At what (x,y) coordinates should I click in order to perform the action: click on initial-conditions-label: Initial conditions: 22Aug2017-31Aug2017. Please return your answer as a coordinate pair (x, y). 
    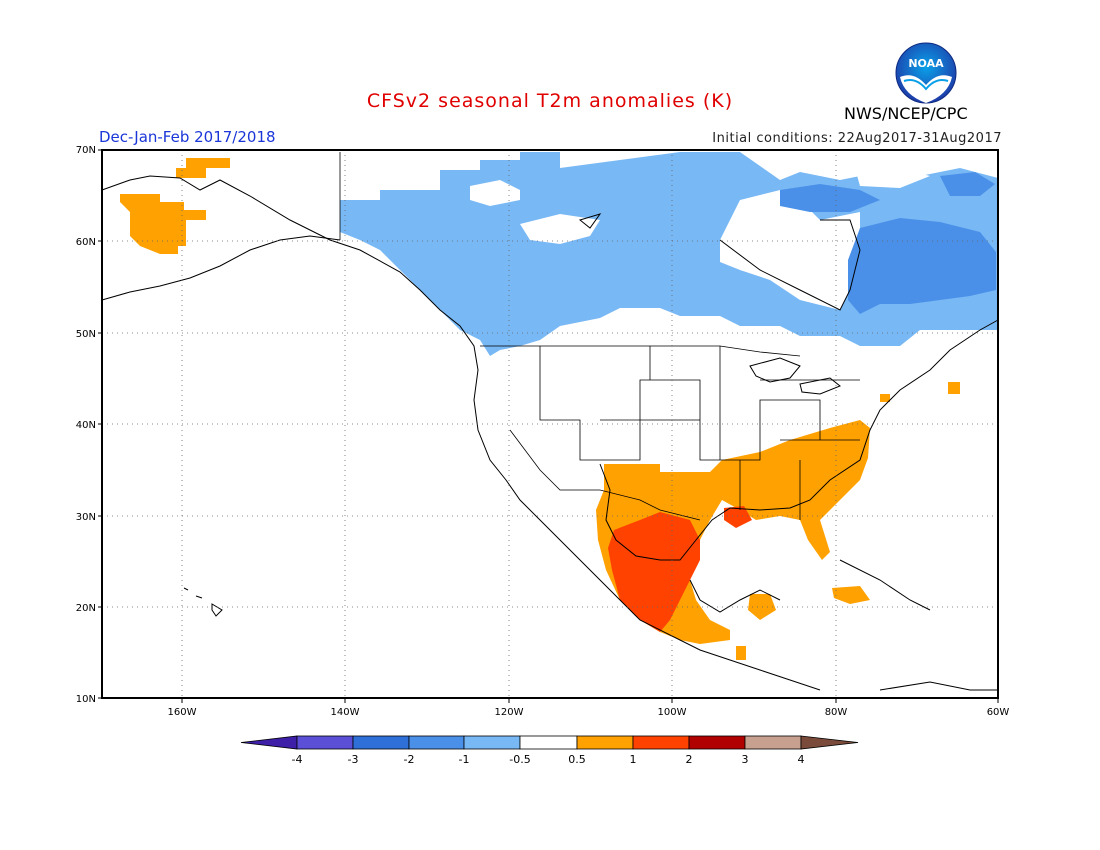
    Looking at the image, I should click on (857, 138).